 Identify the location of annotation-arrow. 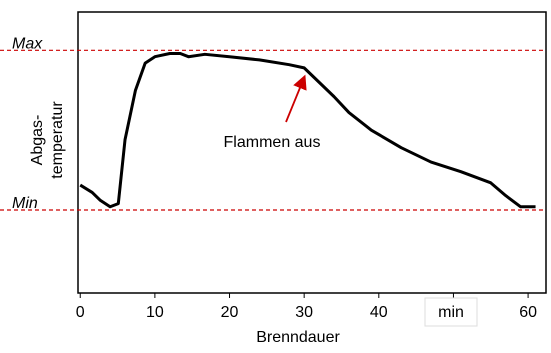
(296, 98).